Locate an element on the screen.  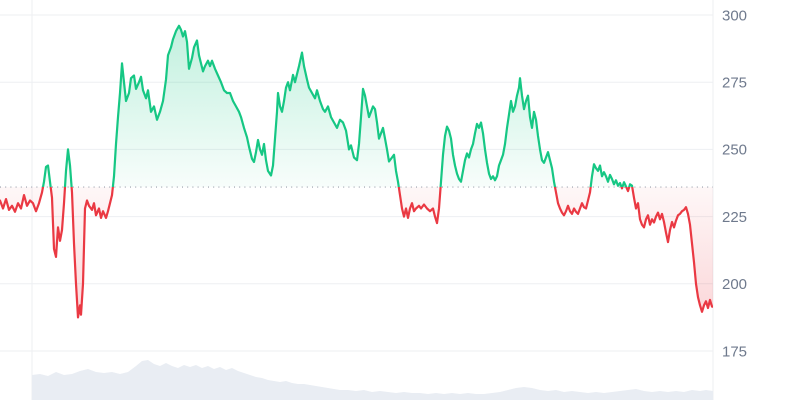
y-axis-label: 200 is located at coordinates (734, 284).